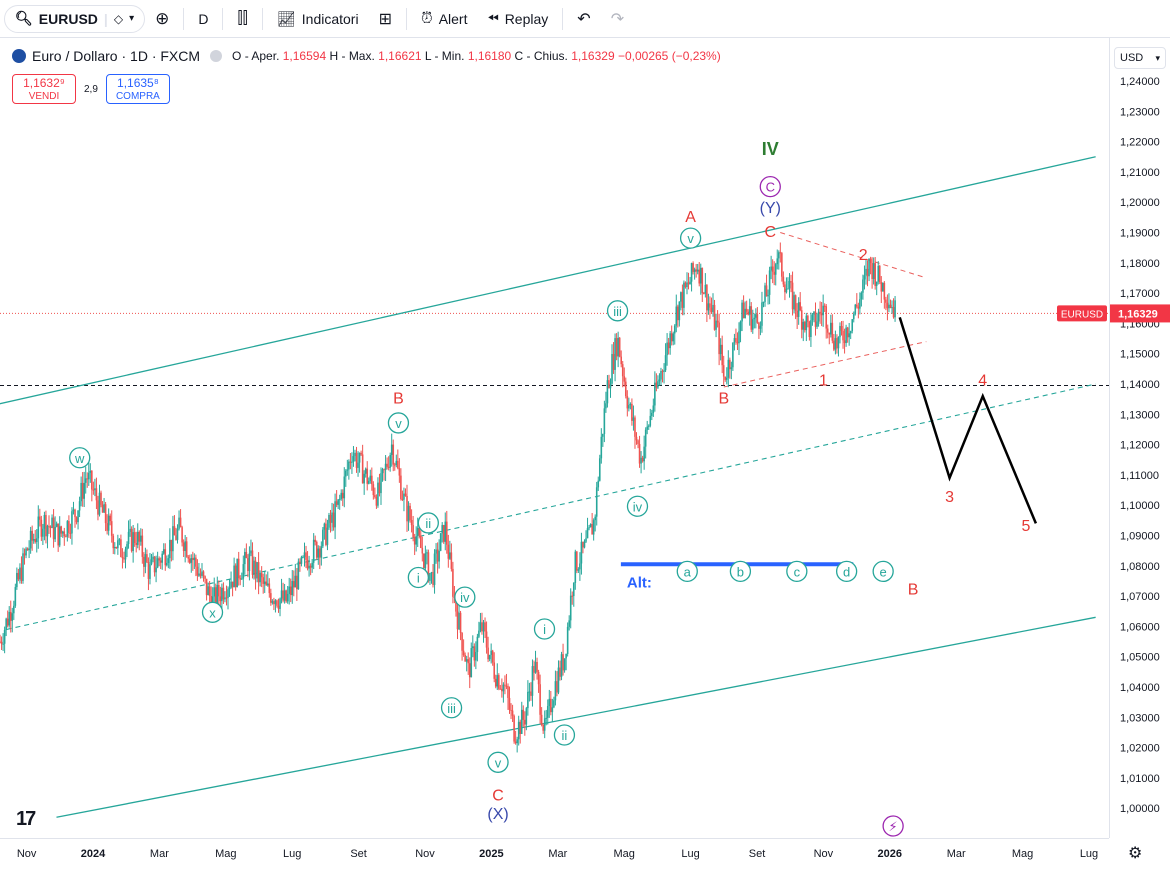 The image size is (1170, 872). I want to click on redo-button: ↷, so click(617, 19).